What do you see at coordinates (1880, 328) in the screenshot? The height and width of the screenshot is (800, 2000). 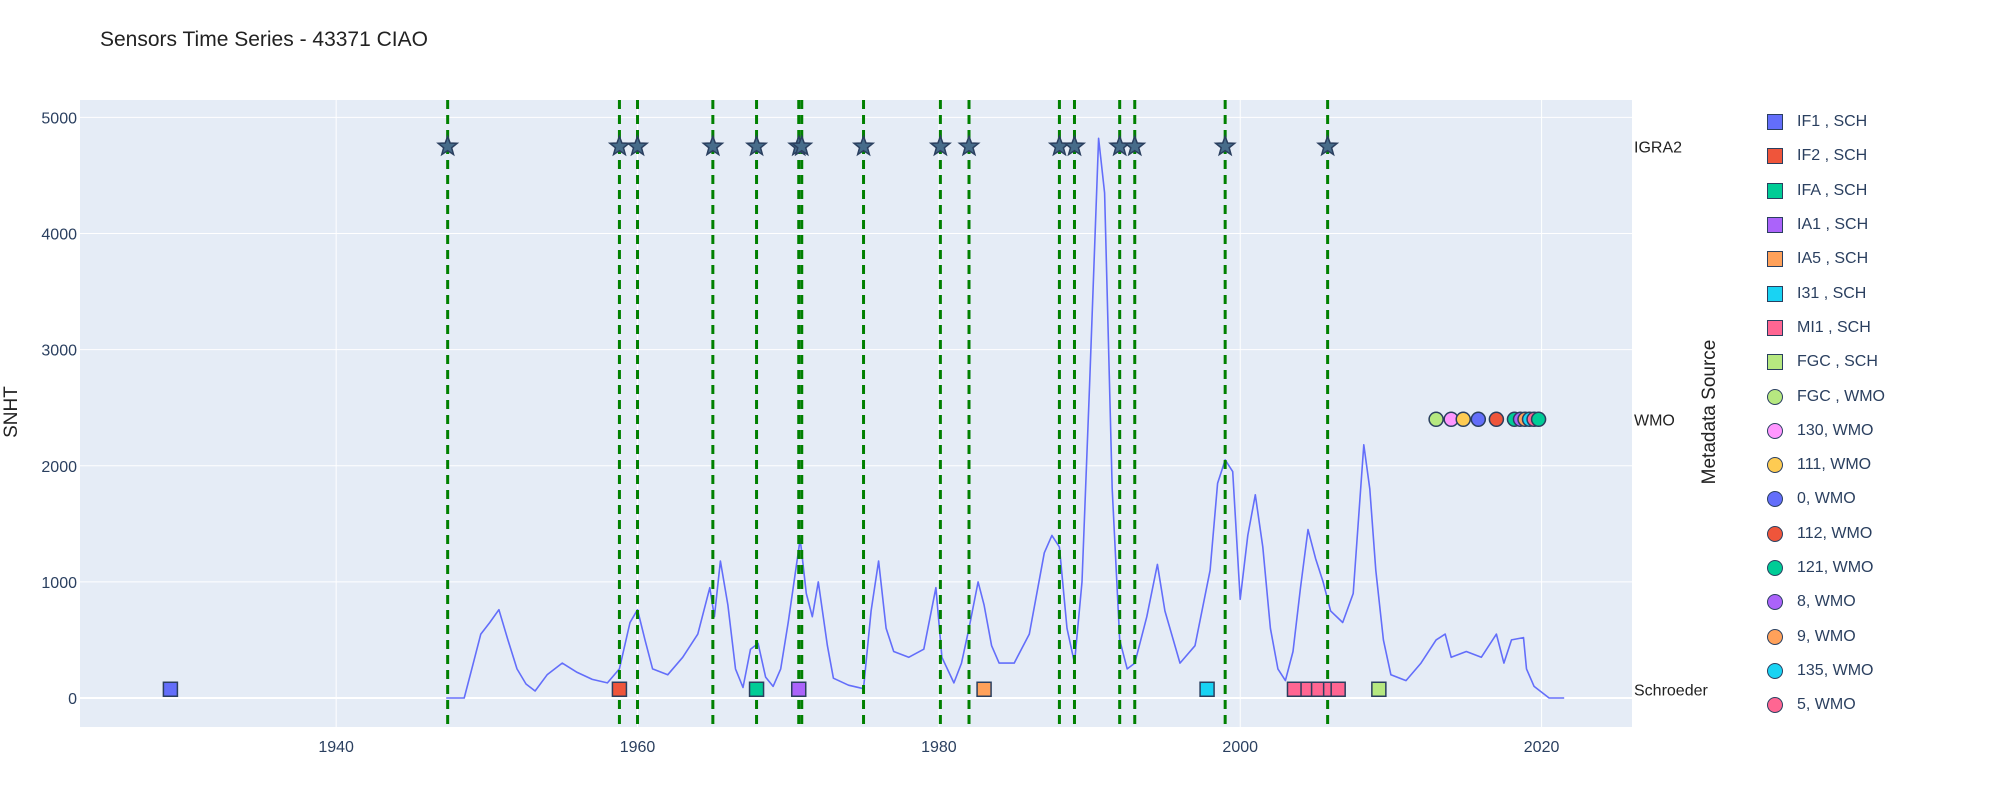 I see `legend-item: MI1 , SCH` at bounding box center [1880, 328].